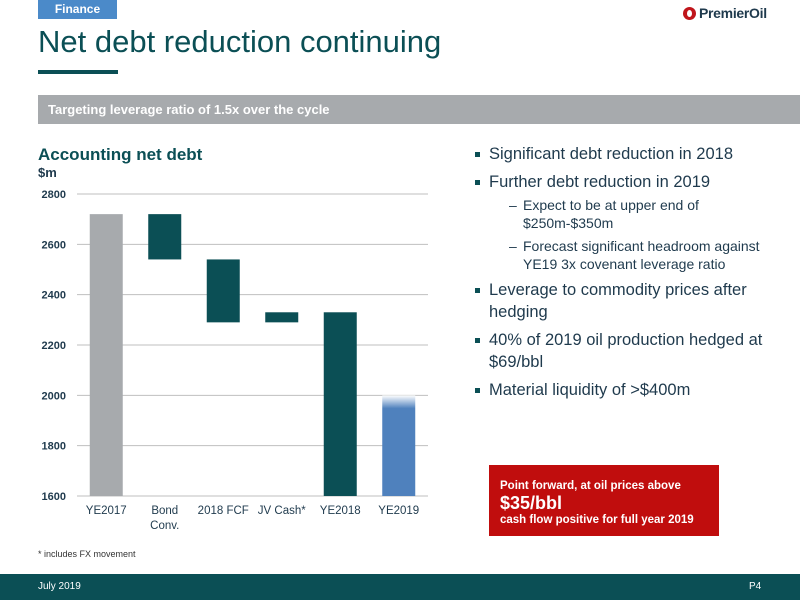 The image size is (800, 600). I want to click on logo-icon, so click(689, 13).